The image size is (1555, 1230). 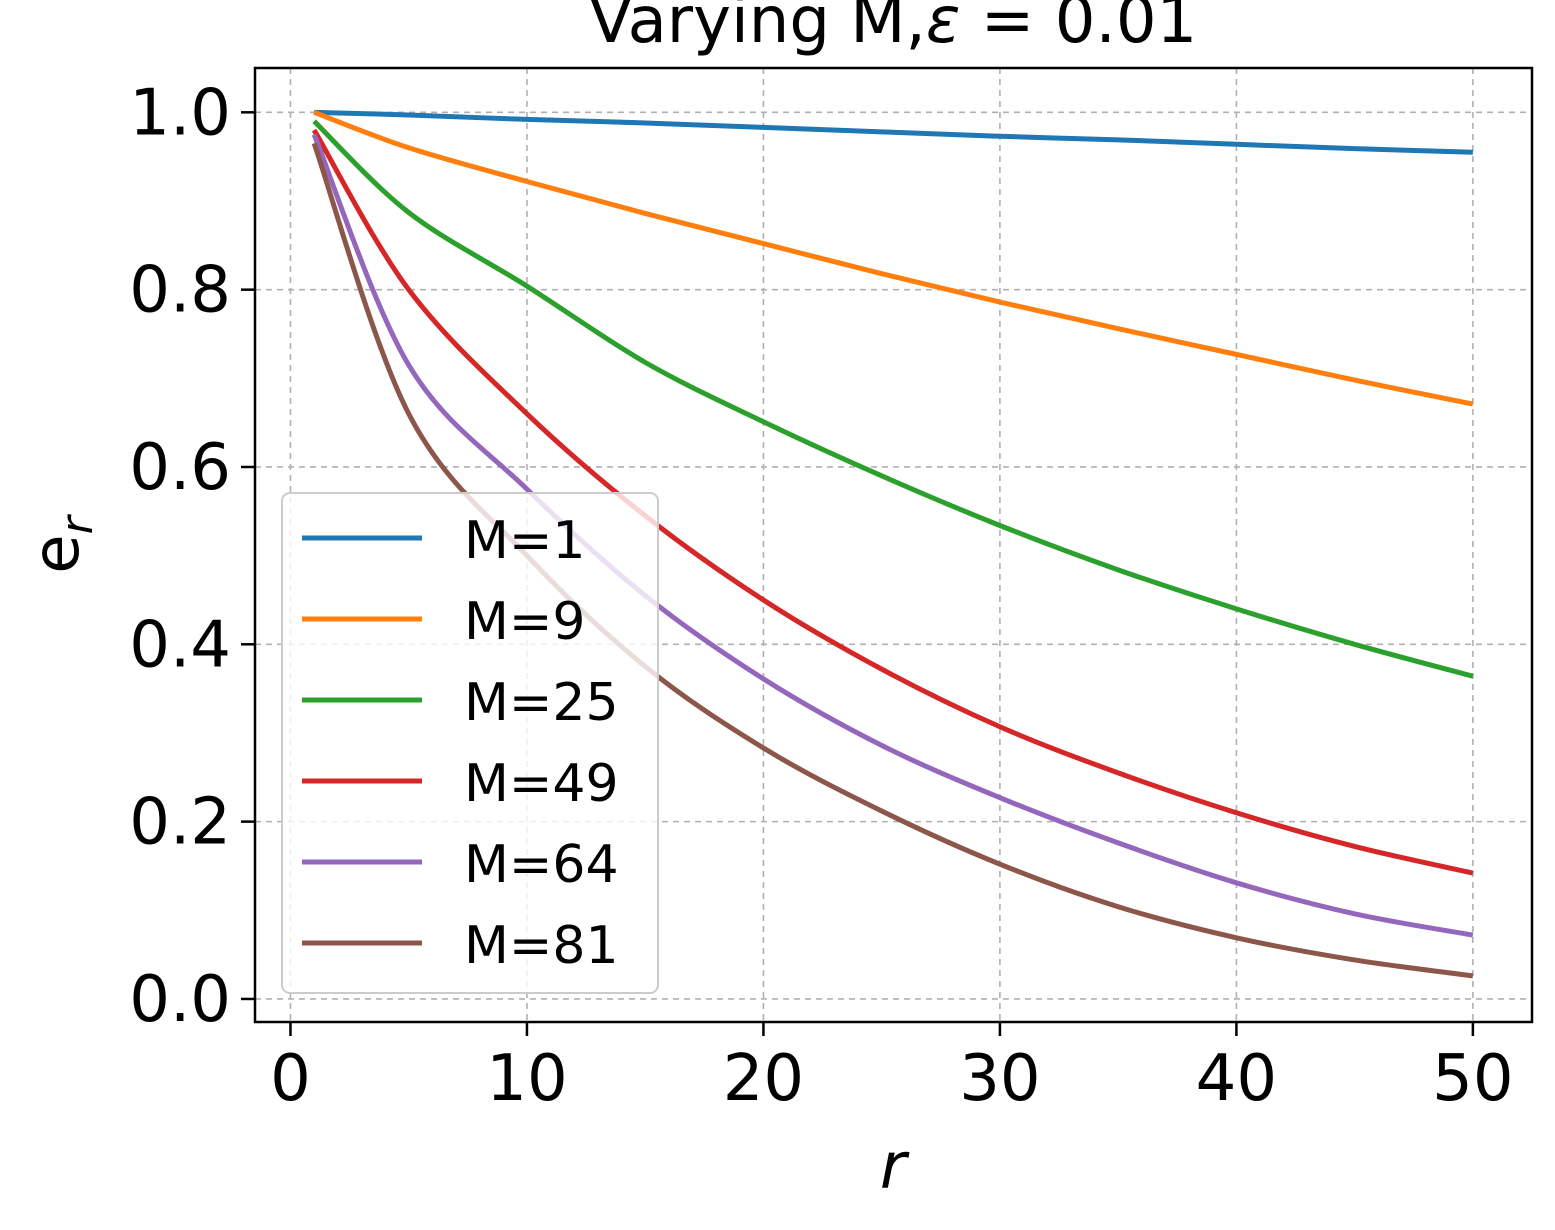 I want to click on legend: M=1 M=9 M=25 M=49 M=64 M=81, so click(x=470, y=743).